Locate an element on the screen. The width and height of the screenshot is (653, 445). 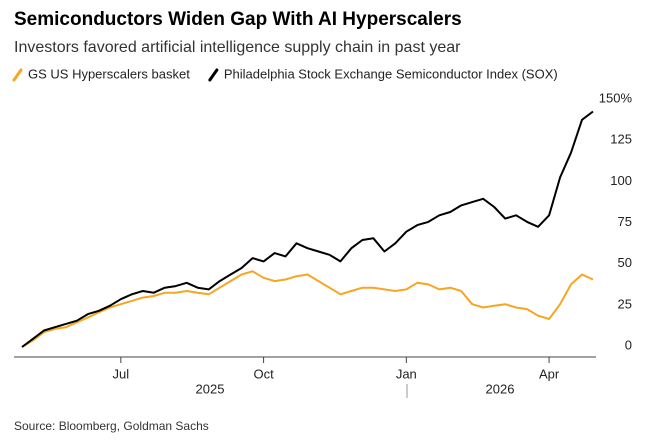
x-tick-label: Jan is located at coordinates (406, 373).